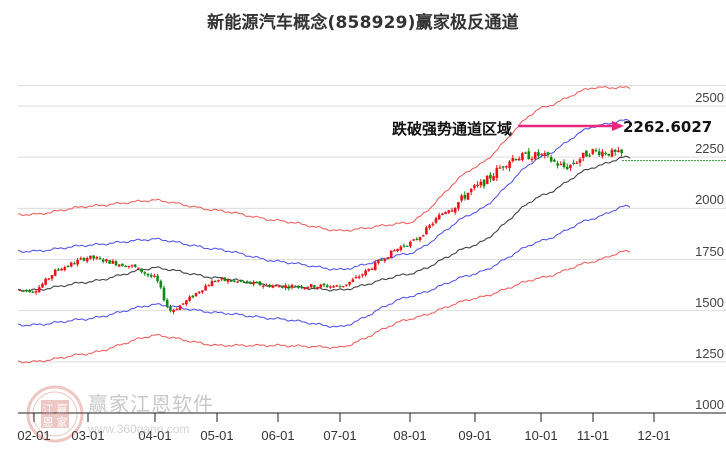  I want to click on y-tick-label: 2500, so click(709, 97).